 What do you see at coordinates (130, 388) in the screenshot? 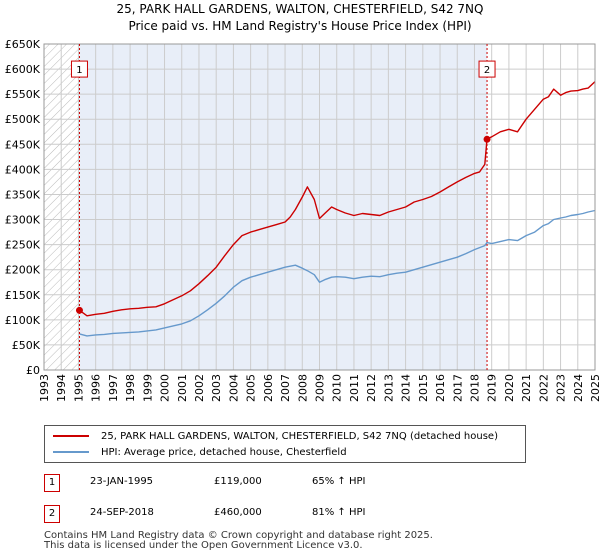
I see `x-tick-label: 1998` at bounding box center [130, 388].